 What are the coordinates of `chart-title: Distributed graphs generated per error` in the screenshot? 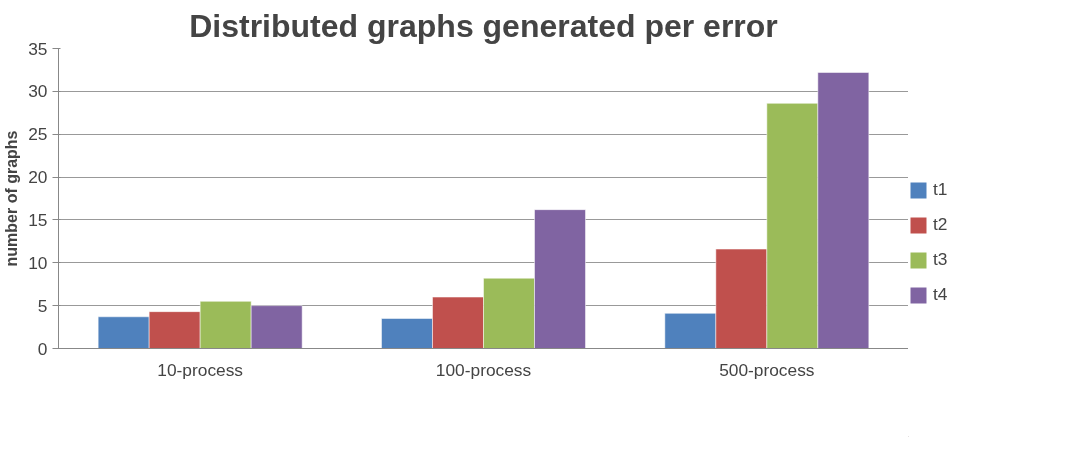 It's located at (483, 25).